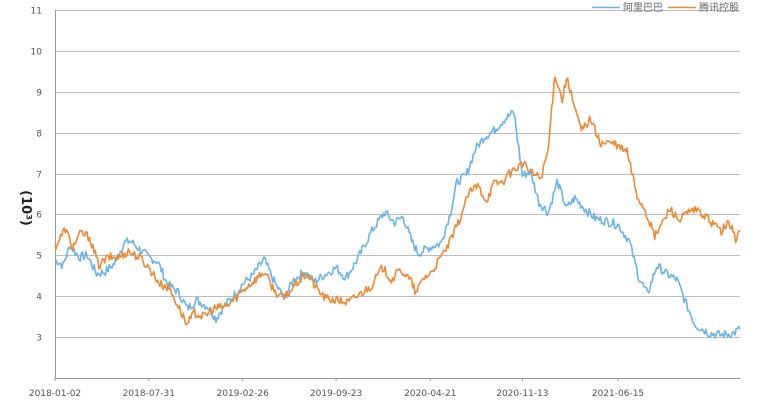  Describe the element at coordinates (522, 394) in the screenshot. I see `x-tick-label: 2020-11-13` at that location.